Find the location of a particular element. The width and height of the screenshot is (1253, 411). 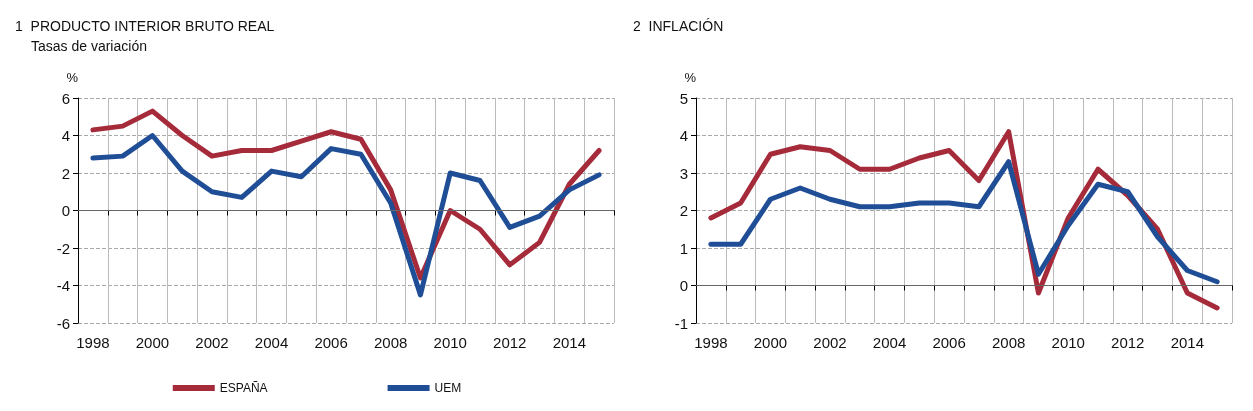

chart-subtitle: Tasas de variación is located at coordinates (89, 46).